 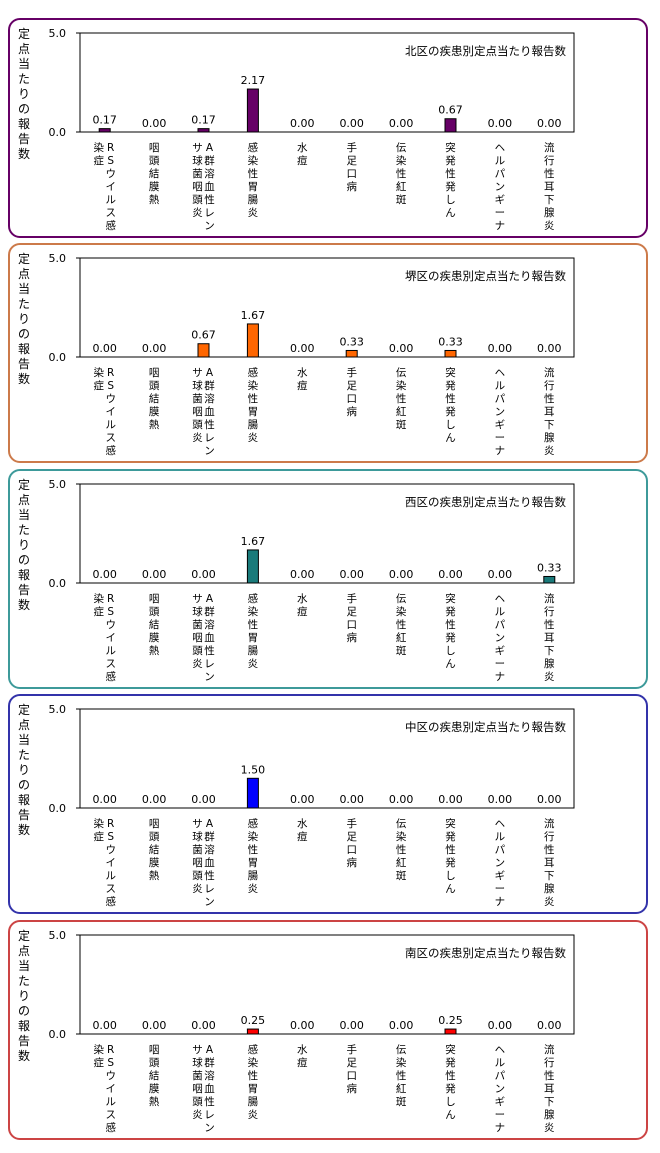 I want to click on data-label: 2.17, so click(x=253, y=80).